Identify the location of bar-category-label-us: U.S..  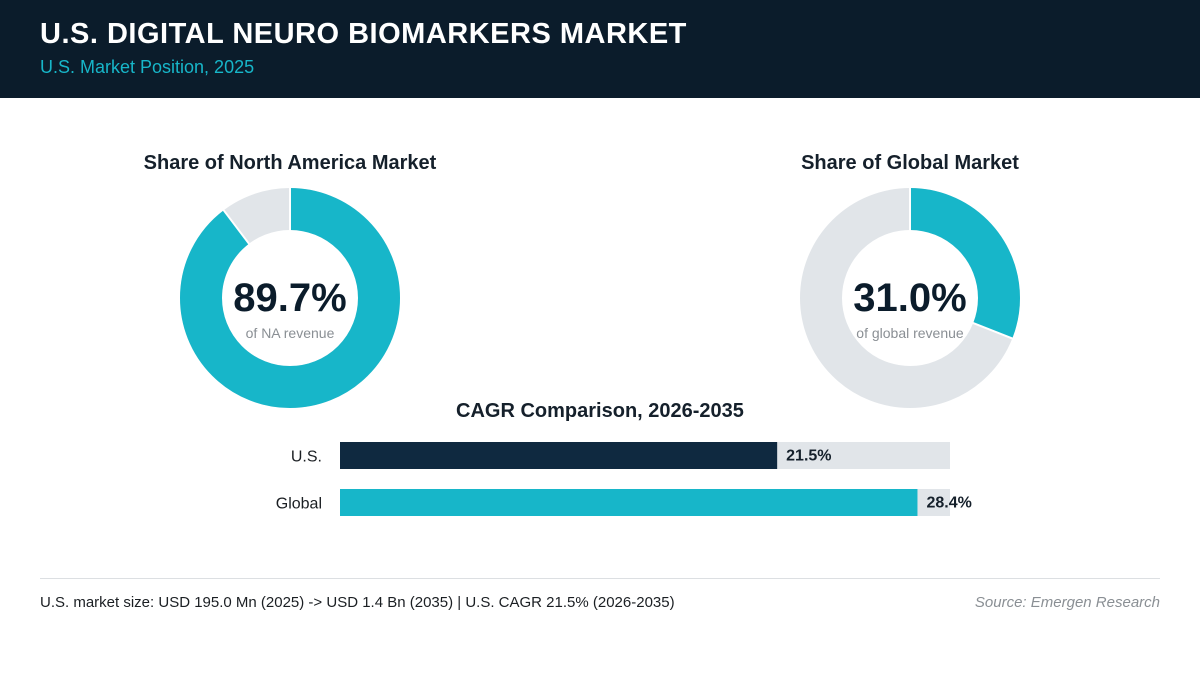
(306, 457).